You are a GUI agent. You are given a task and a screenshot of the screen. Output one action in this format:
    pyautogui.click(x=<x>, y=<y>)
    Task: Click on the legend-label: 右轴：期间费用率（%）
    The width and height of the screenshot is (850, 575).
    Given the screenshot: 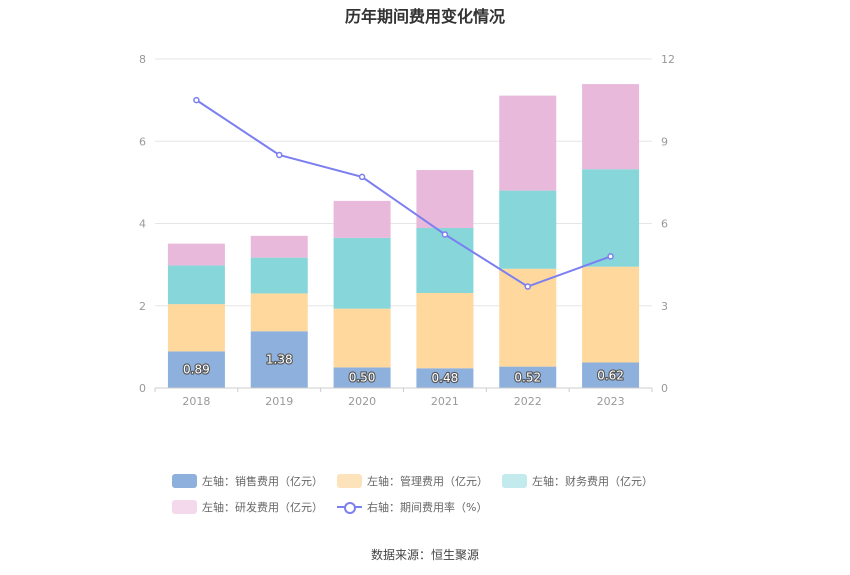 What is the action you would take?
    pyautogui.click(x=427, y=507)
    